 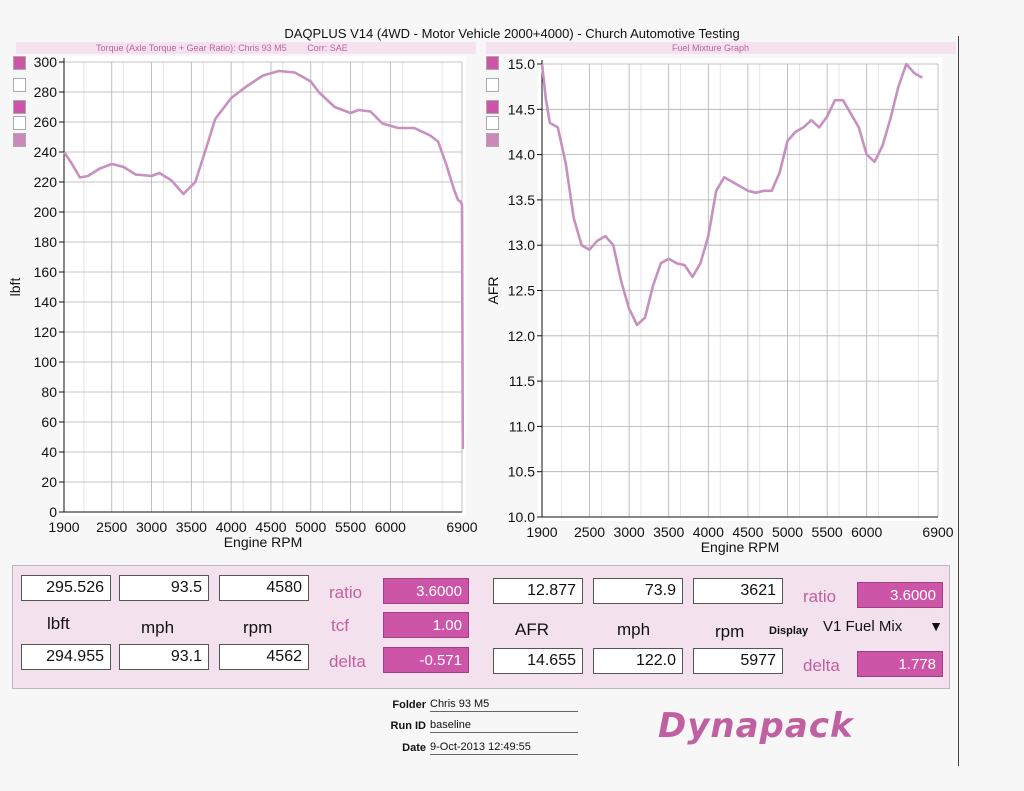 I want to click on y-tick-label: 12.5, so click(x=521, y=291).